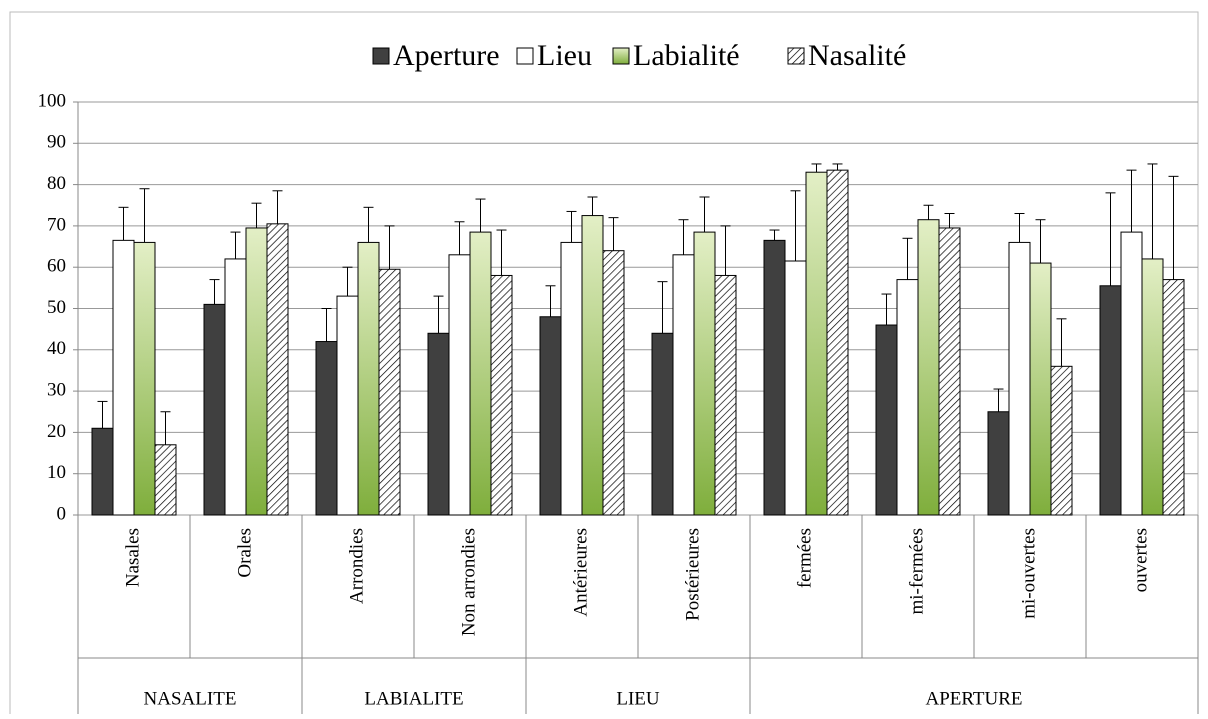 The width and height of the screenshot is (1208, 719). Describe the element at coordinates (686, 55) in the screenshot. I see `legend-label: Labialité` at that location.